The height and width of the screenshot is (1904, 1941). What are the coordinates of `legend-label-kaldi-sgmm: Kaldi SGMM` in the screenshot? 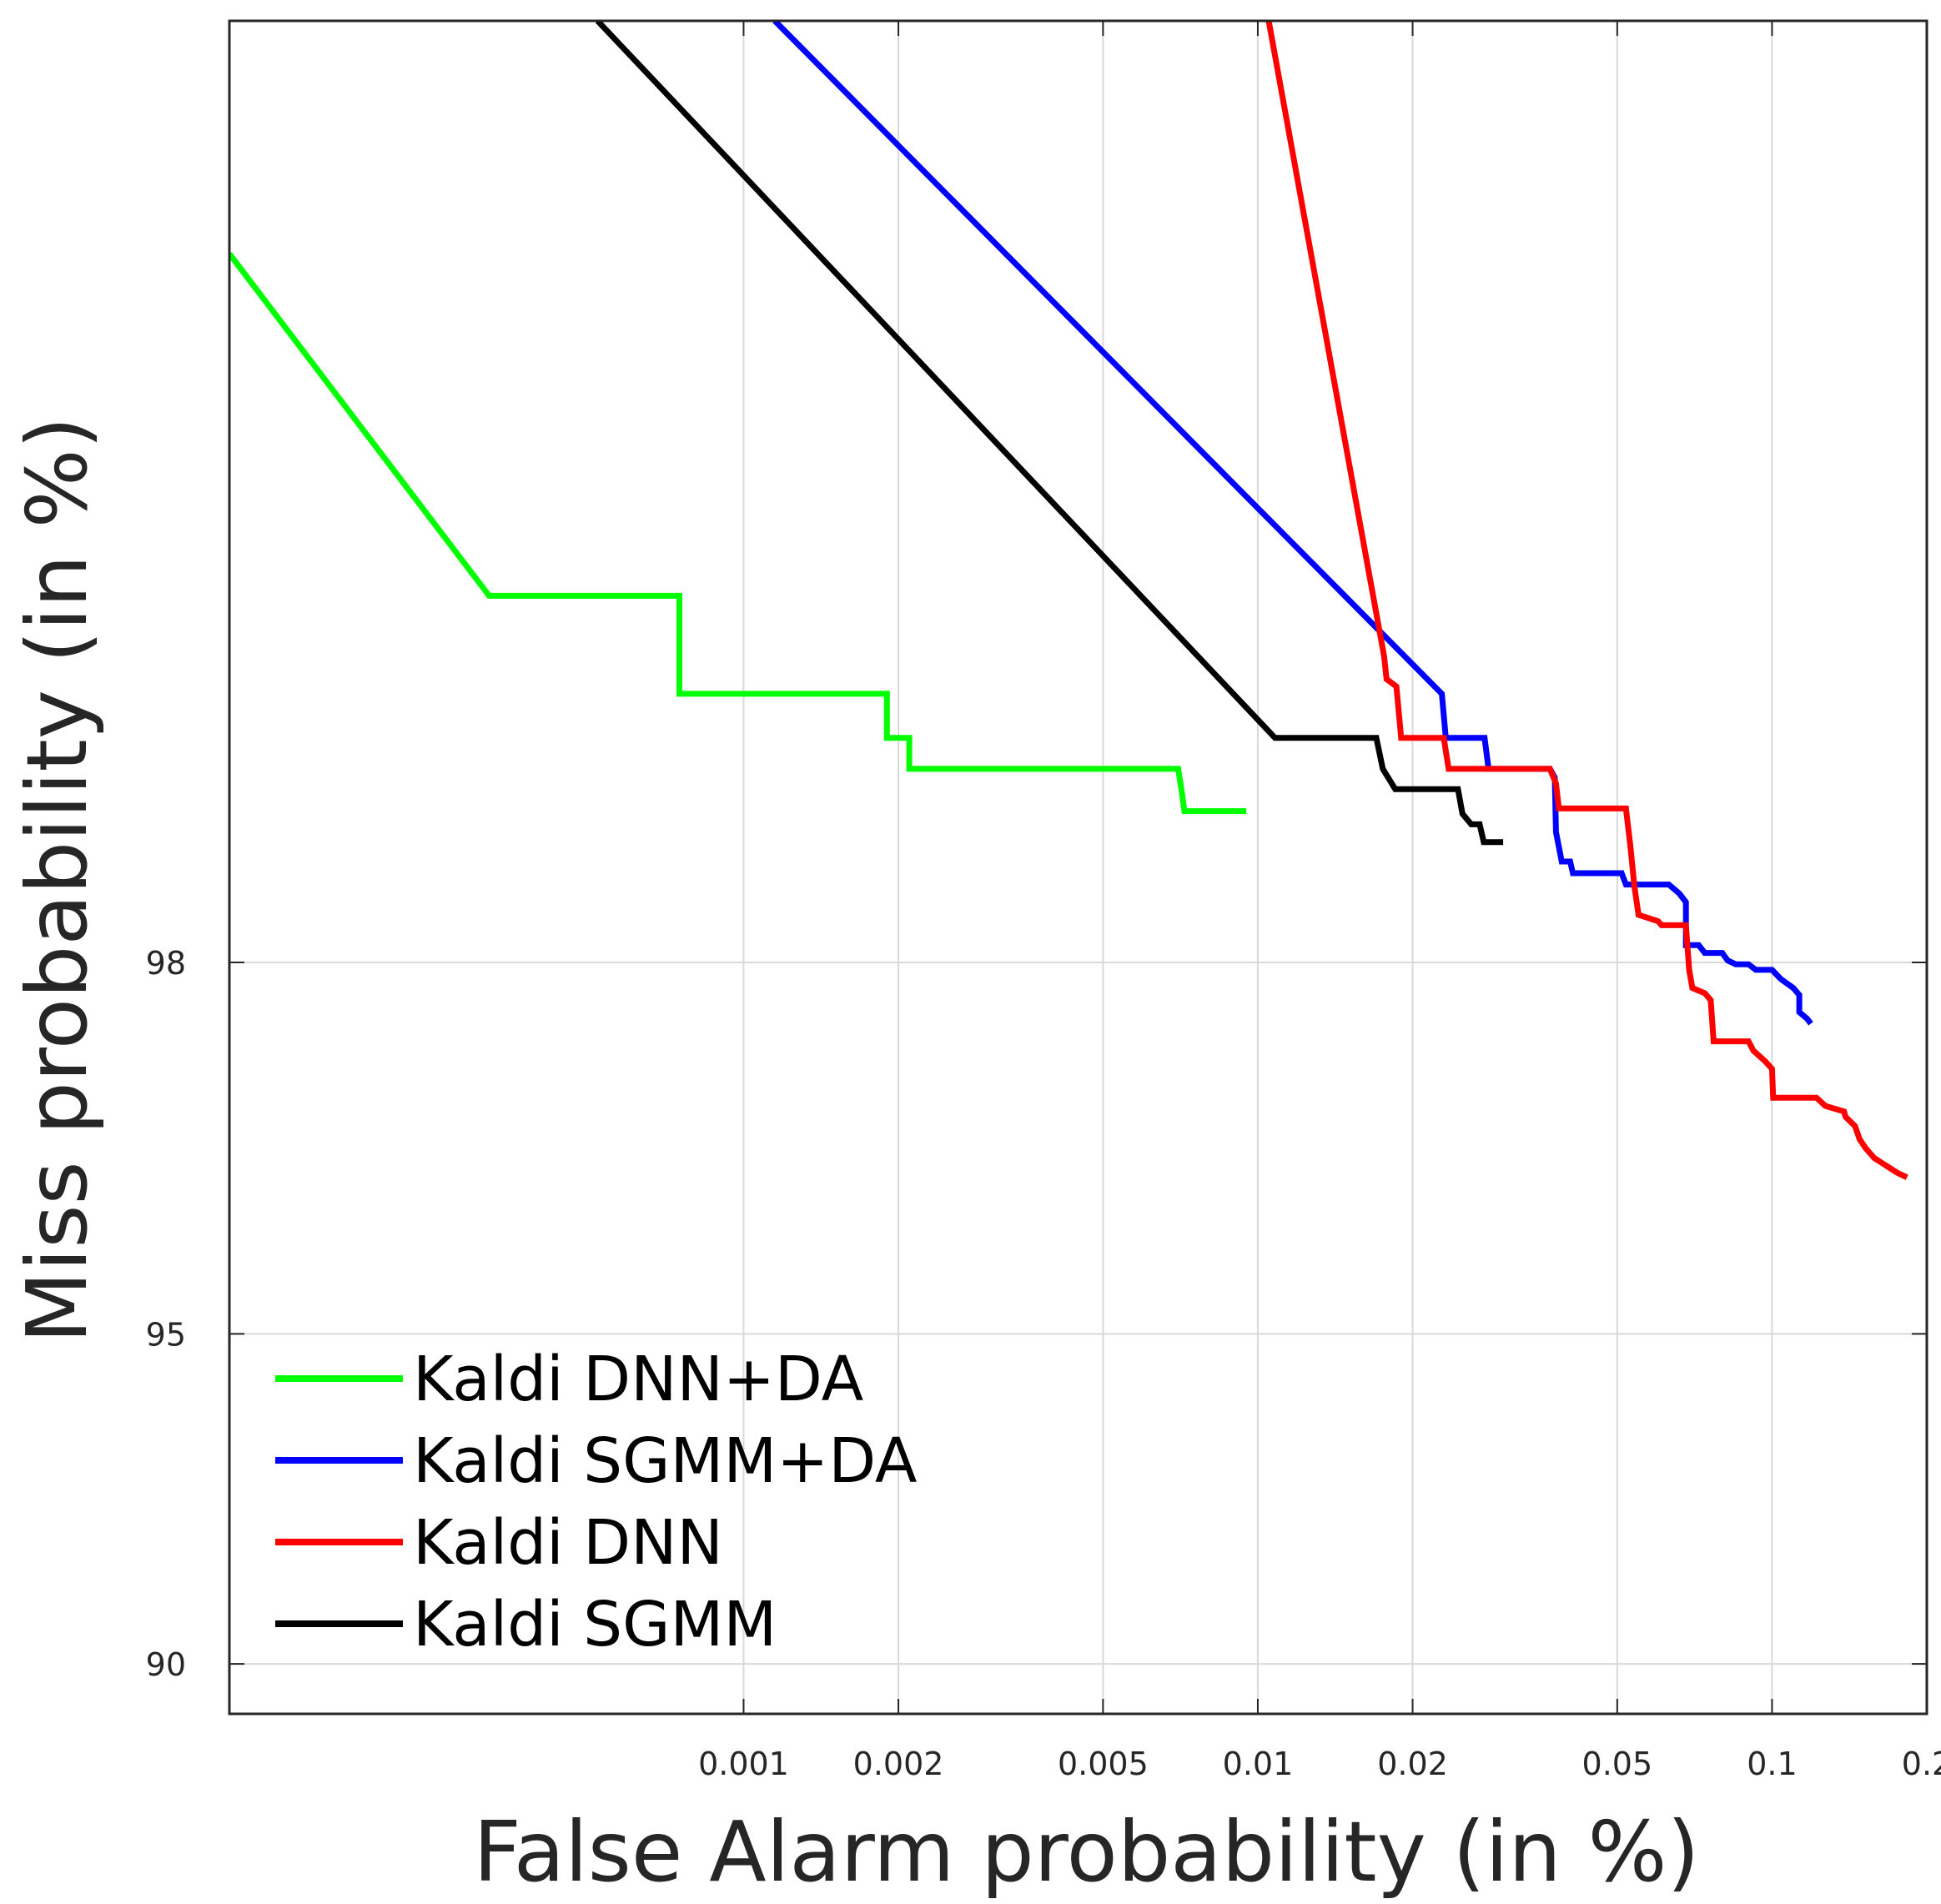 It's located at (595, 1624).